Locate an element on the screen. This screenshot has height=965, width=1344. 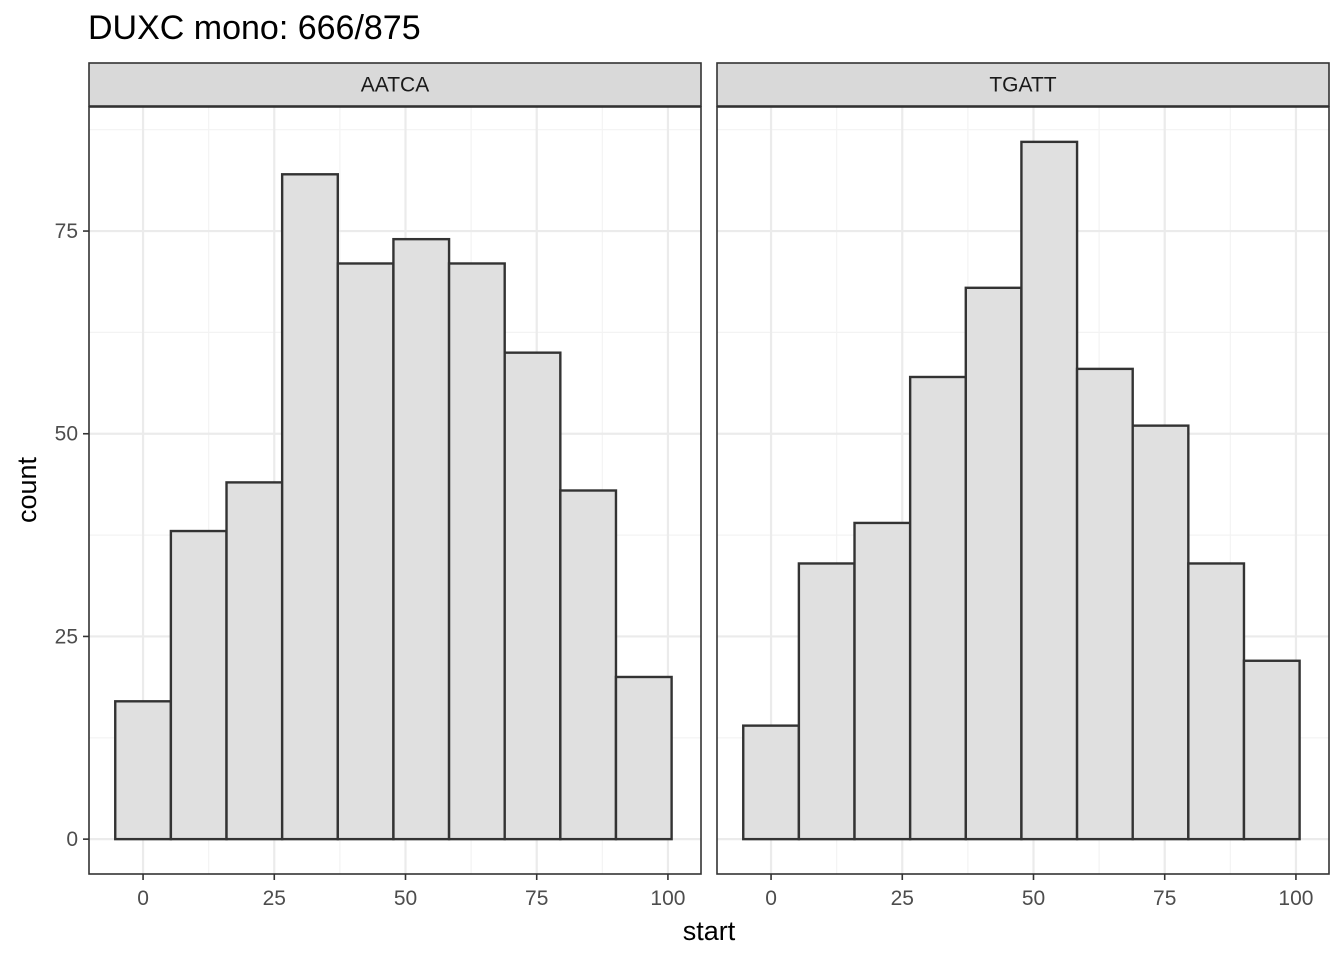
y-tick-label: 0 is located at coordinates (72, 839).